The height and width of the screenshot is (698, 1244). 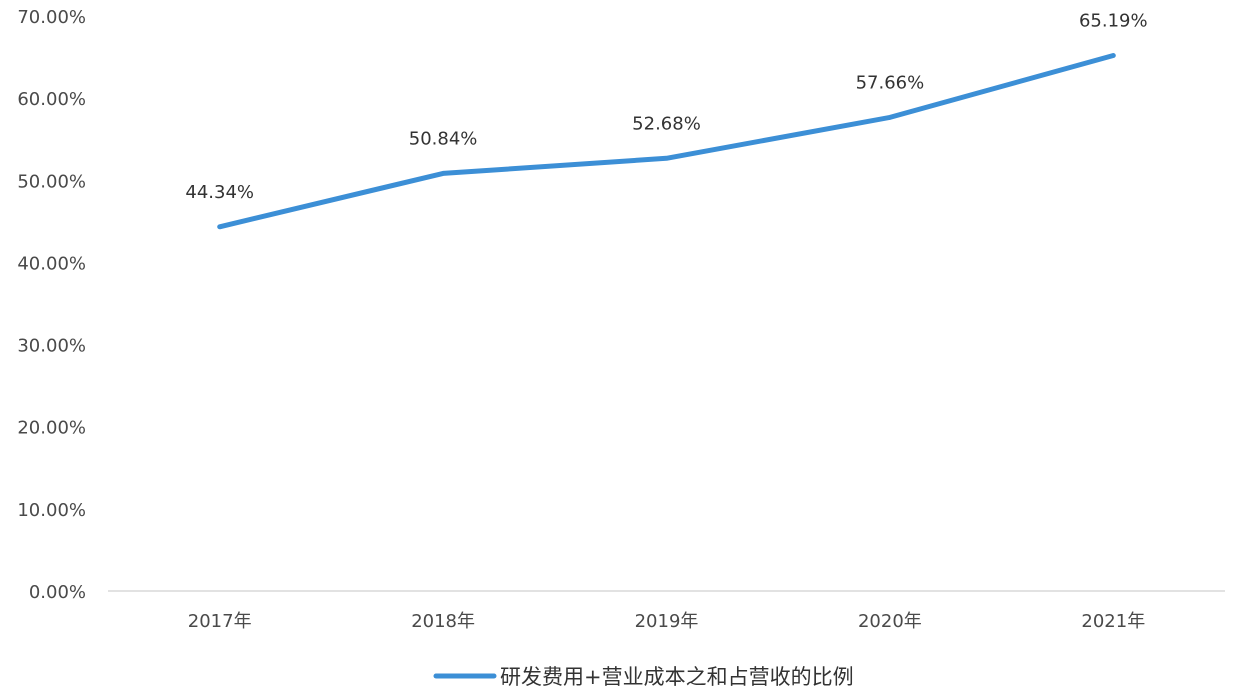 What do you see at coordinates (443, 138) in the screenshot?
I see `data-label: 50.84%` at bounding box center [443, 138].